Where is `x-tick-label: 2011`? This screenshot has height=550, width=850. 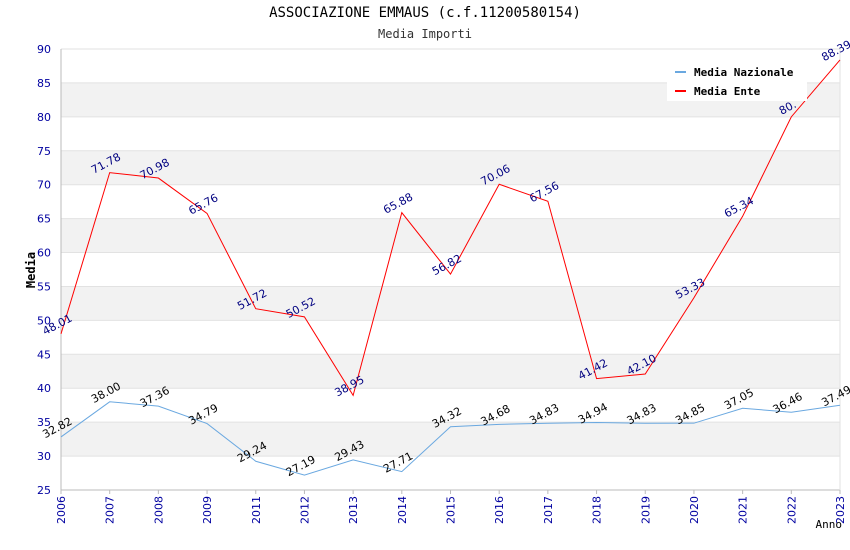
x-tick-label: 2011 is located at coordinates (256, 510).